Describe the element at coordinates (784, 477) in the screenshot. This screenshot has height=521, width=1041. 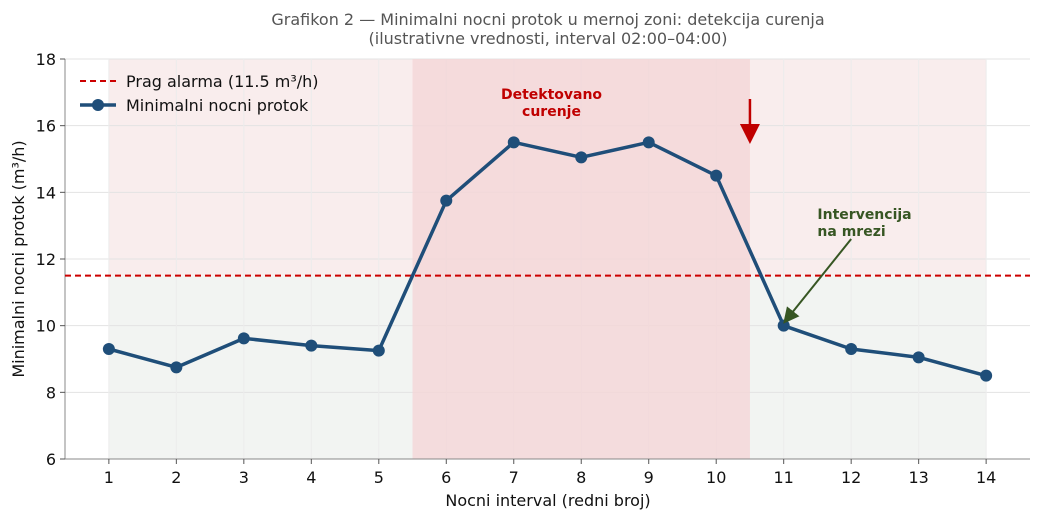
I see `x-tick-label: 11` at that location.